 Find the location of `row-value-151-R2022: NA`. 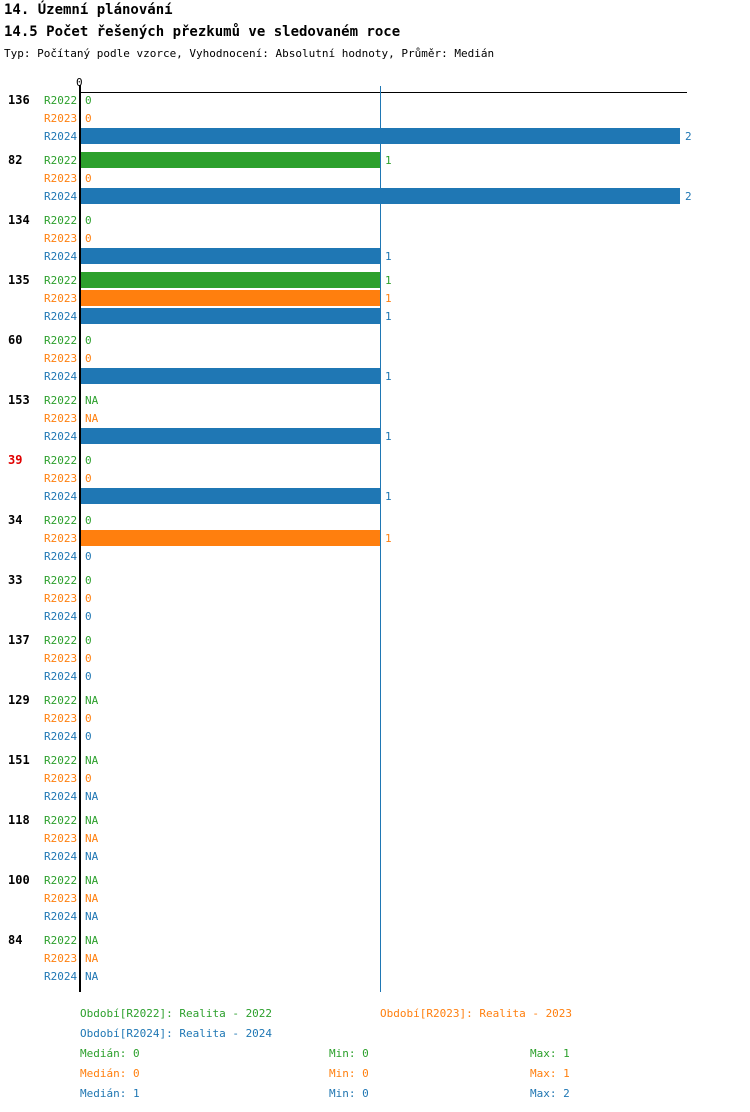

row-value-151-R2022: NA is located at coordinates (92, 760).